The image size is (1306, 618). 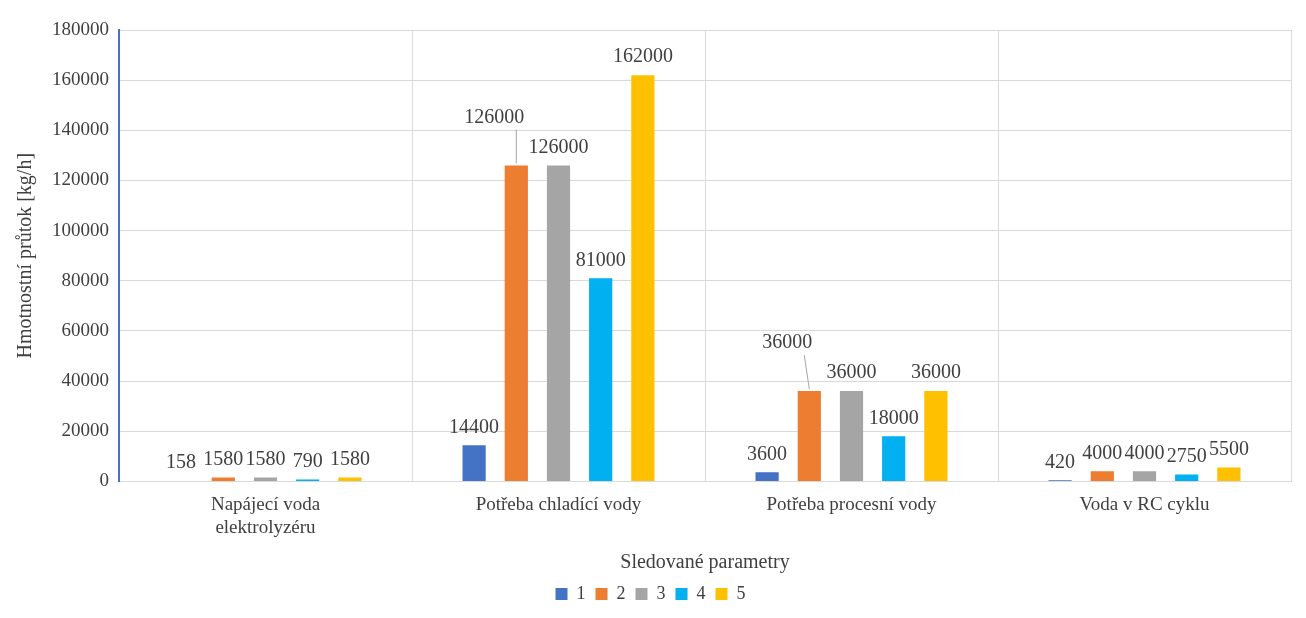 What do you see at coordinates (642, 55) in the screenshot?
I see `data-label: 162000` at bounding box center [642, 55].